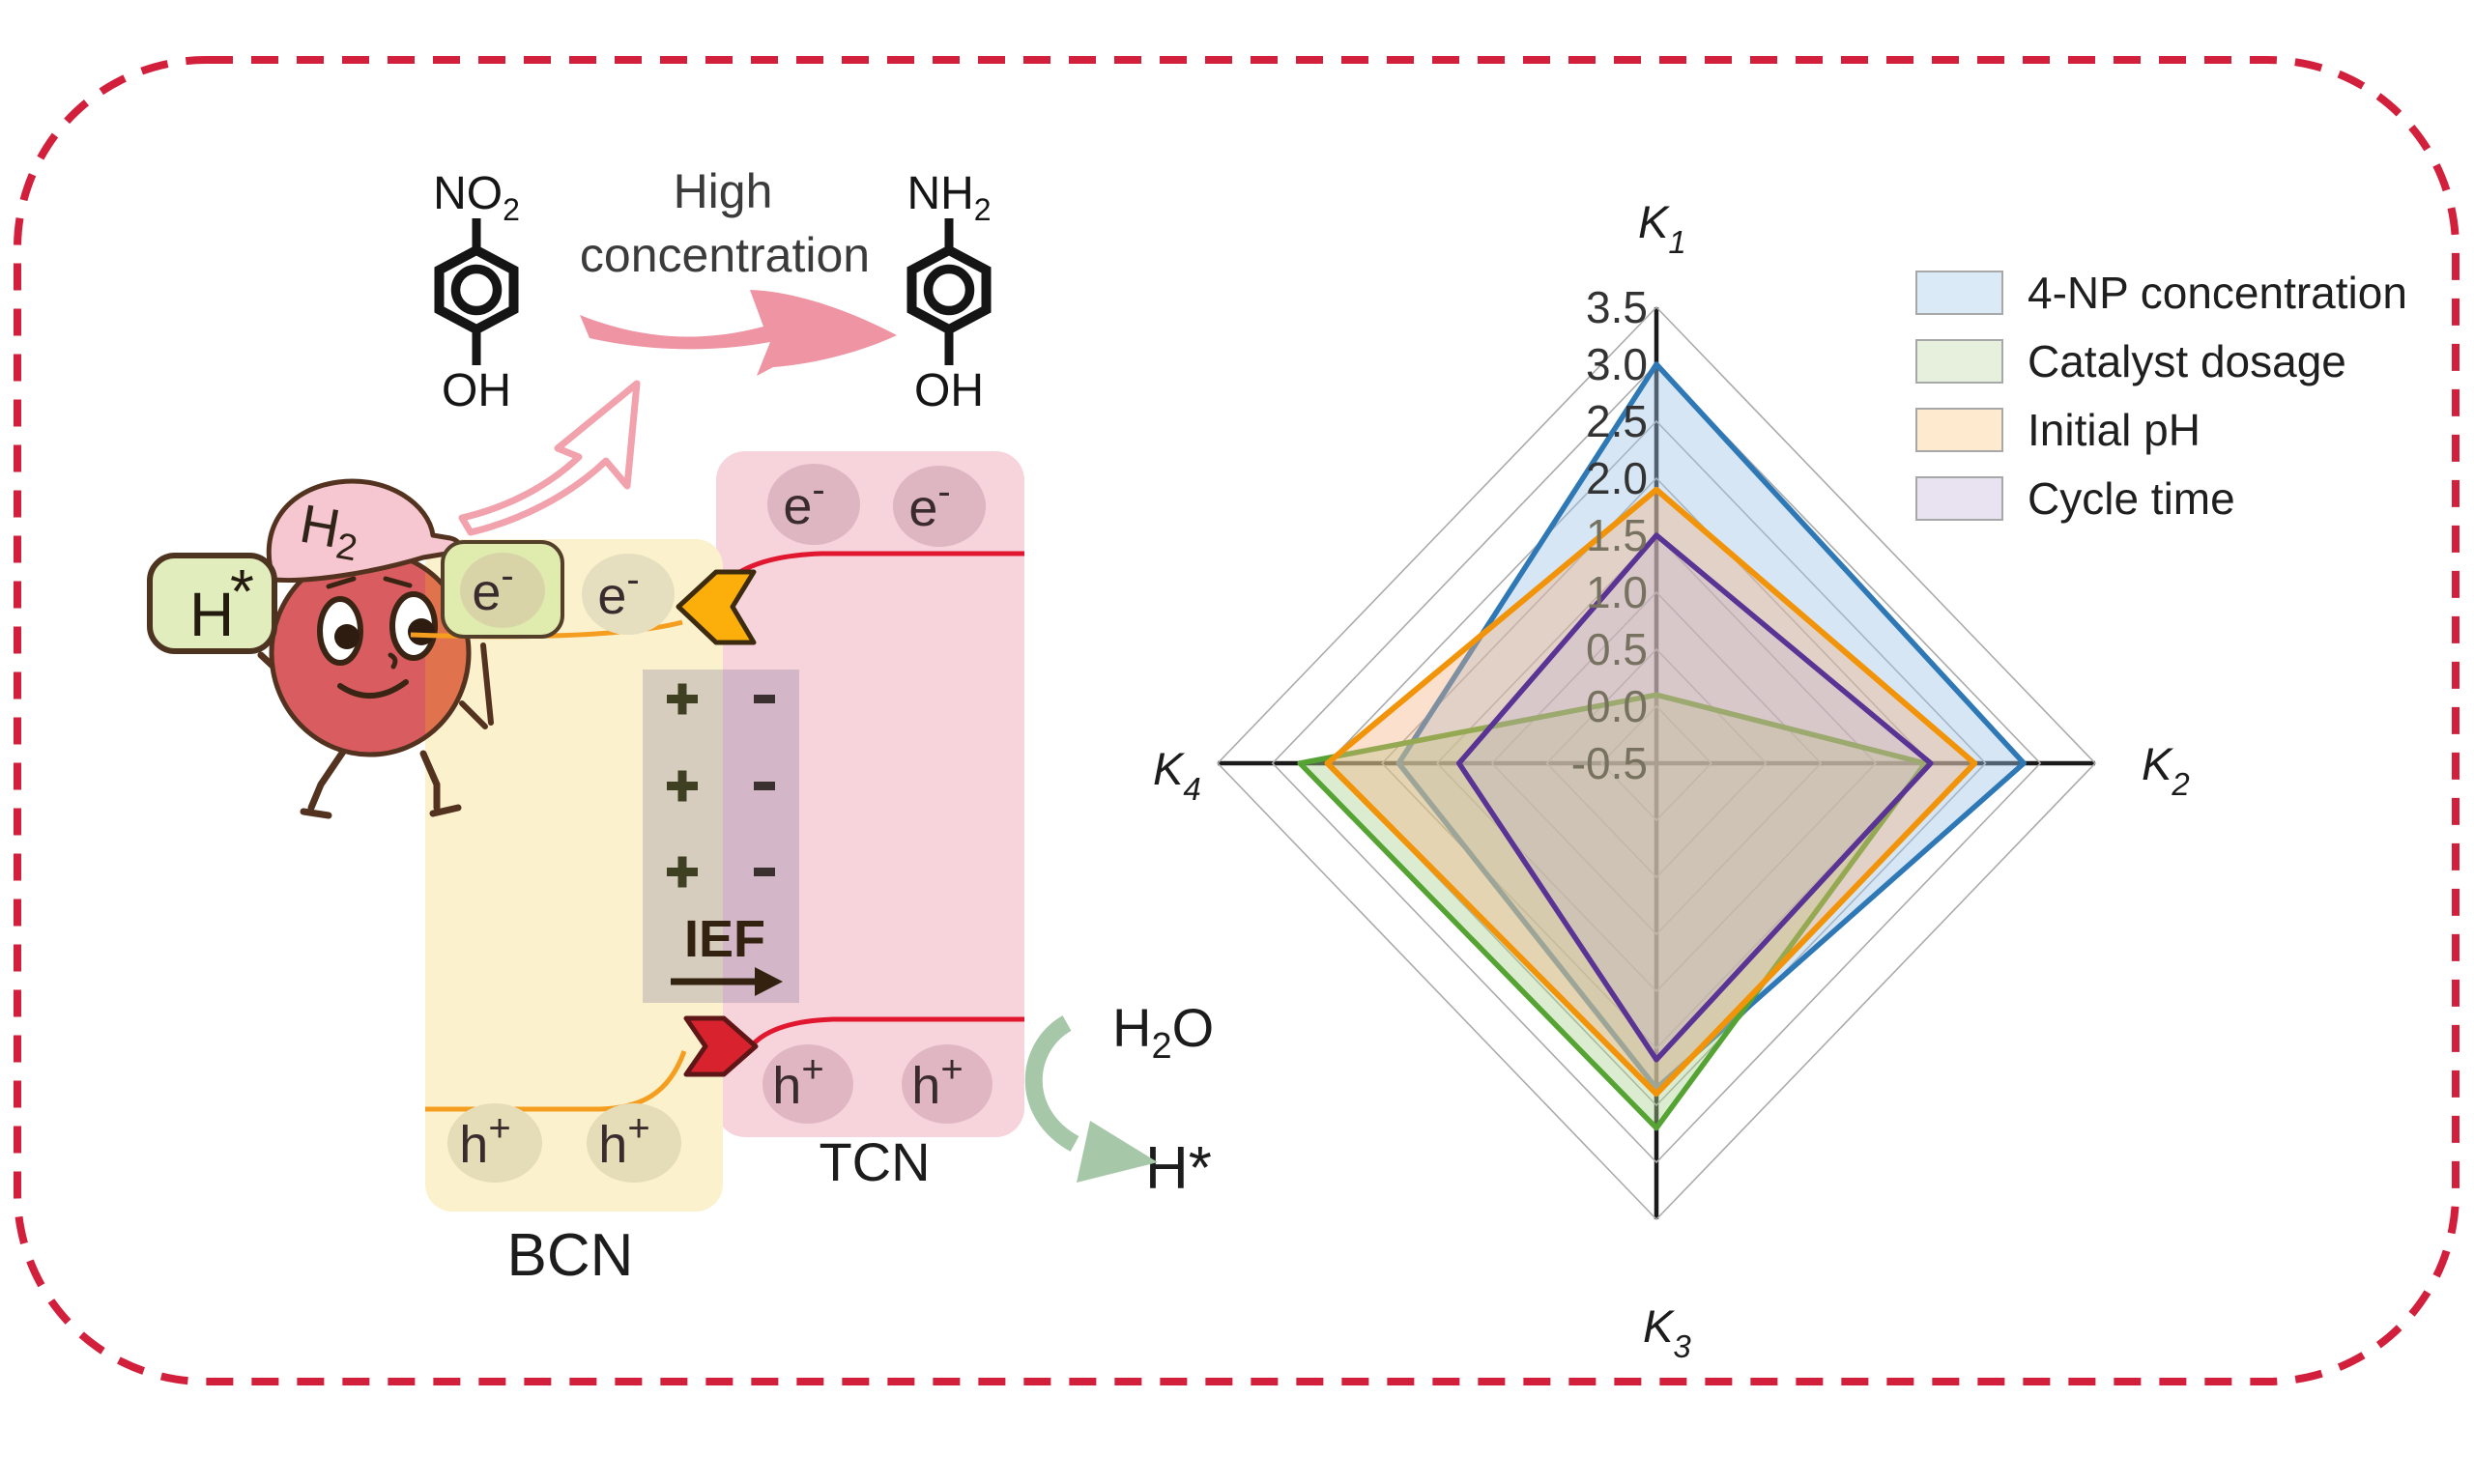  I want to click on svg-text: Cycle time, so click(2132, 498).